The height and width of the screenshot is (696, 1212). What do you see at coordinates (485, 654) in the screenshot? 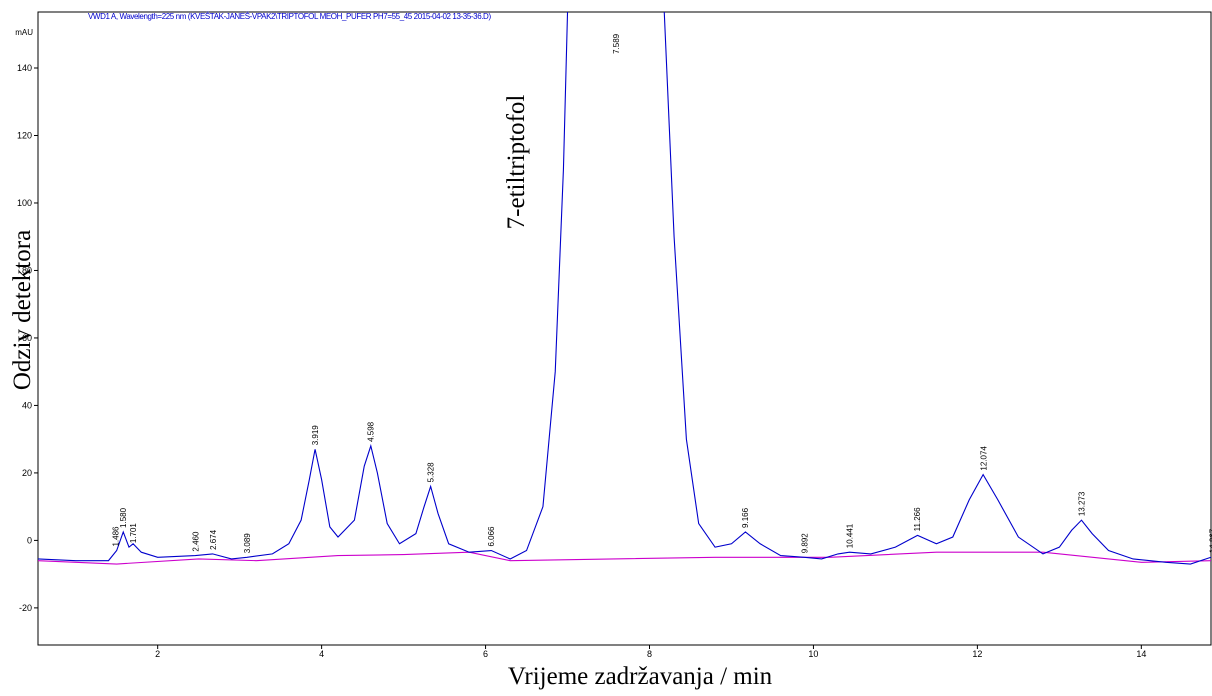
I see `x-tick-label: 6` at bounding box center [485, 654].